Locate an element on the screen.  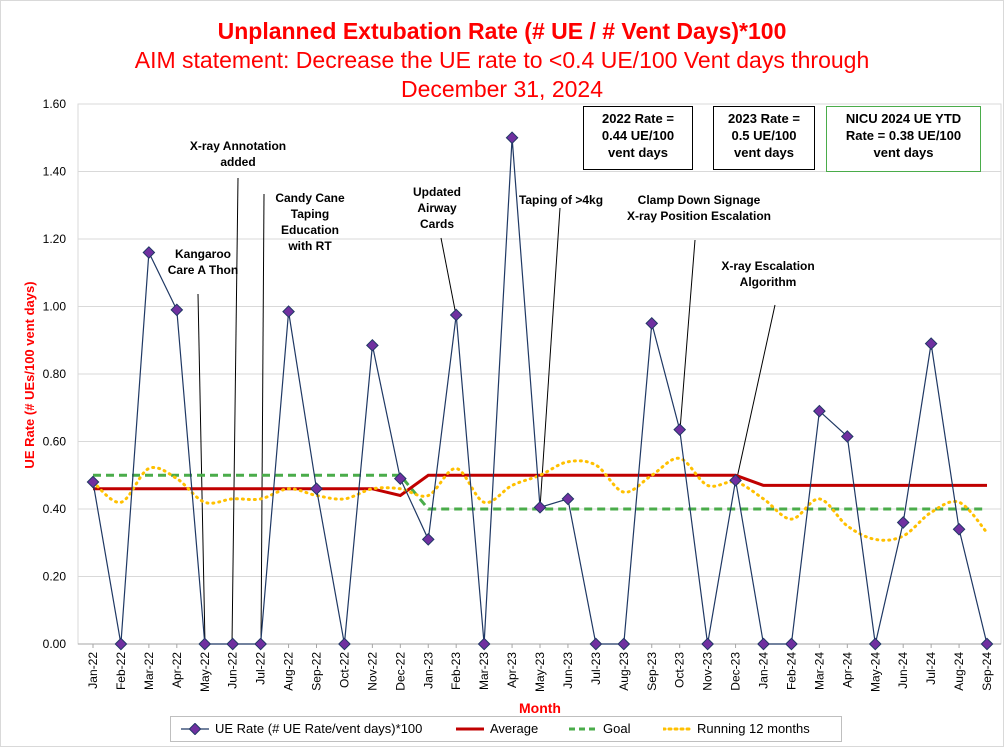
annotation-text: Kangaroo Care A Thon is located at coordinates (203, 262).